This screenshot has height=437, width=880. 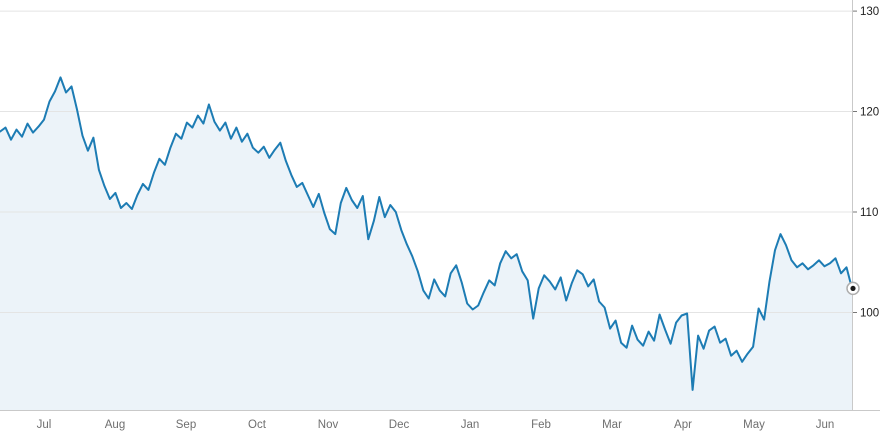 I want to click on x-axis-label: Feb, so click(x=541, y=425).